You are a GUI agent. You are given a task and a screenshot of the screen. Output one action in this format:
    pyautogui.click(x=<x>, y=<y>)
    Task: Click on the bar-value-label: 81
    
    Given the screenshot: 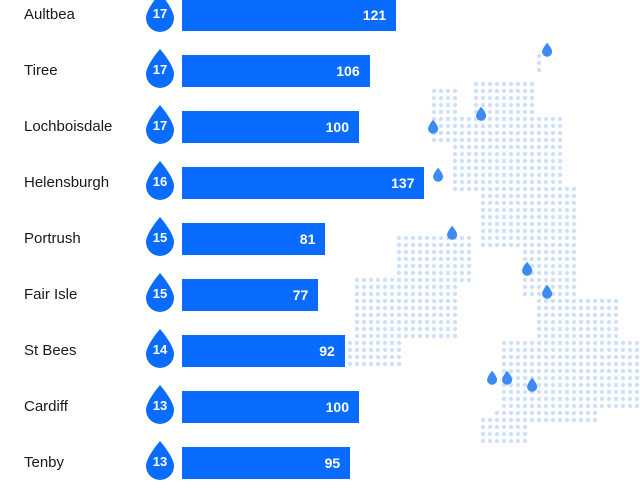 What is the action you would take?
    pyautogui.click(x=307, y=239)
    